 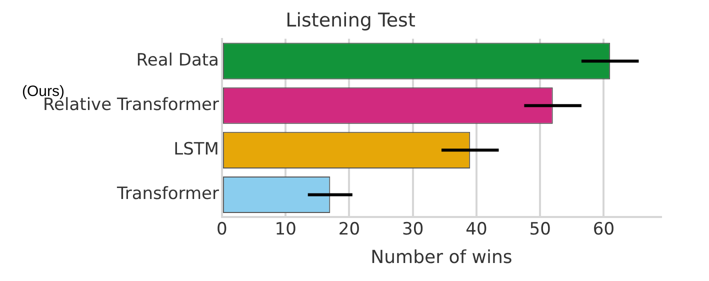 I want to click on y-tick-label: Transformer, so click(x=167, y=194).